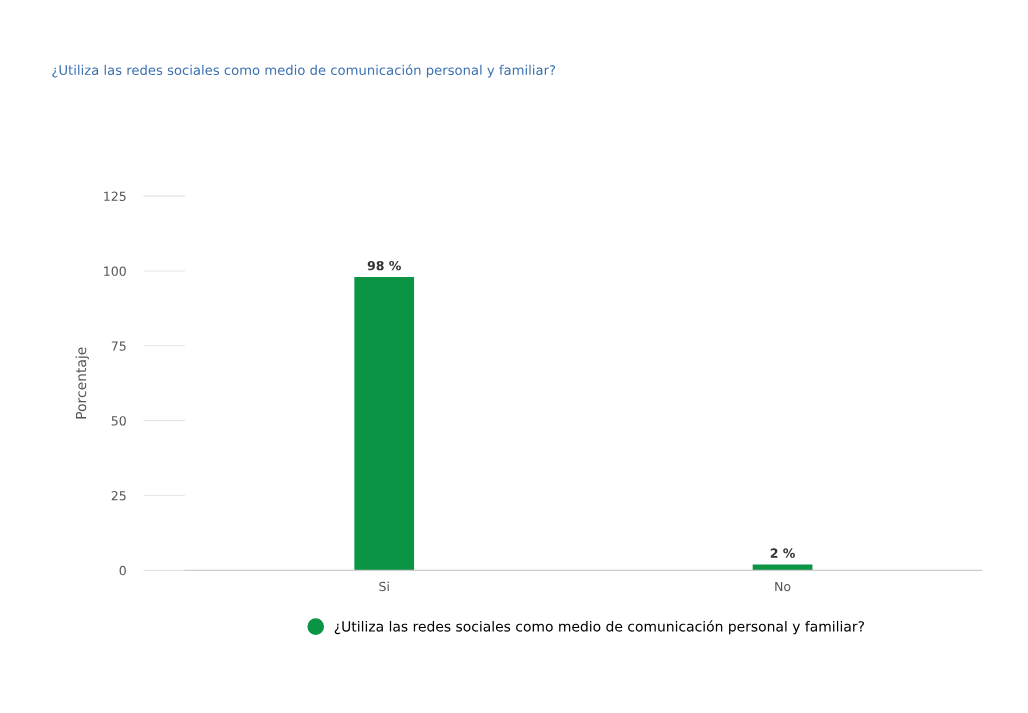 This screenshot has width=1028, height=713. I want to click on y-tick-label: 50, so click(118, 421).